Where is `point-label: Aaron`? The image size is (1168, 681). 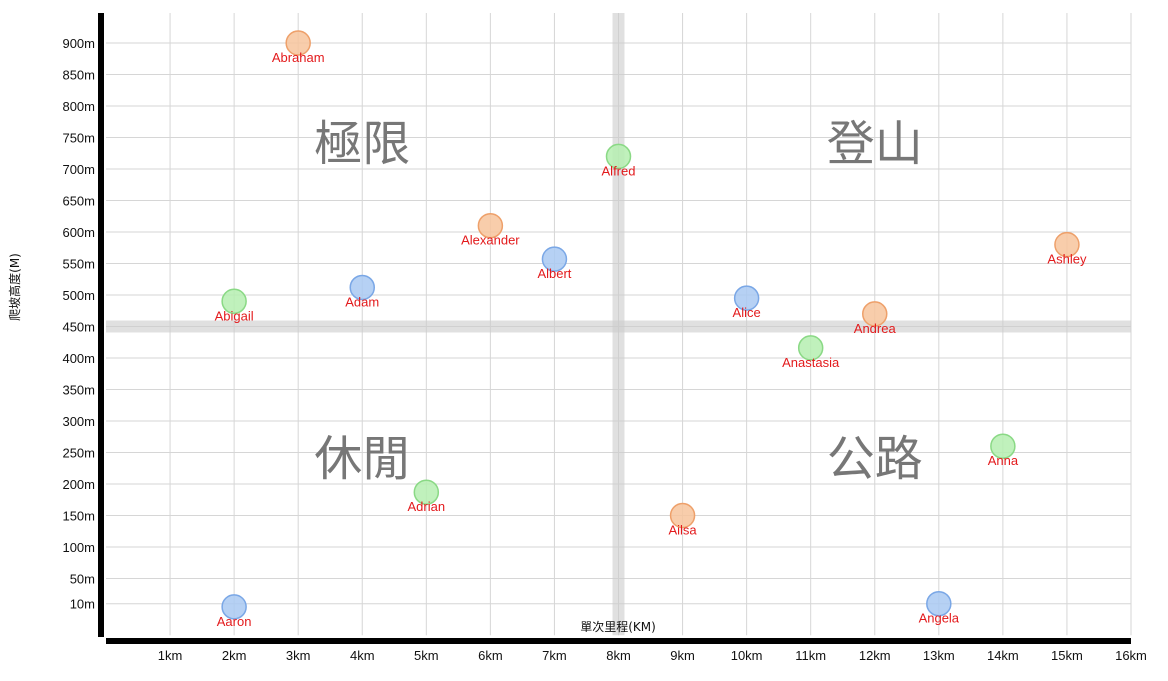 point-label: Aaron is located at coordinates (234, 621).